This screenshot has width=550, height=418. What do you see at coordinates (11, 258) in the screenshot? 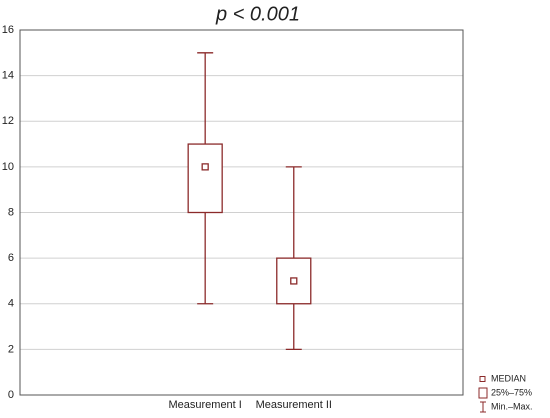
I see `y-tick-label: 6` at bounding box center [11, 258].